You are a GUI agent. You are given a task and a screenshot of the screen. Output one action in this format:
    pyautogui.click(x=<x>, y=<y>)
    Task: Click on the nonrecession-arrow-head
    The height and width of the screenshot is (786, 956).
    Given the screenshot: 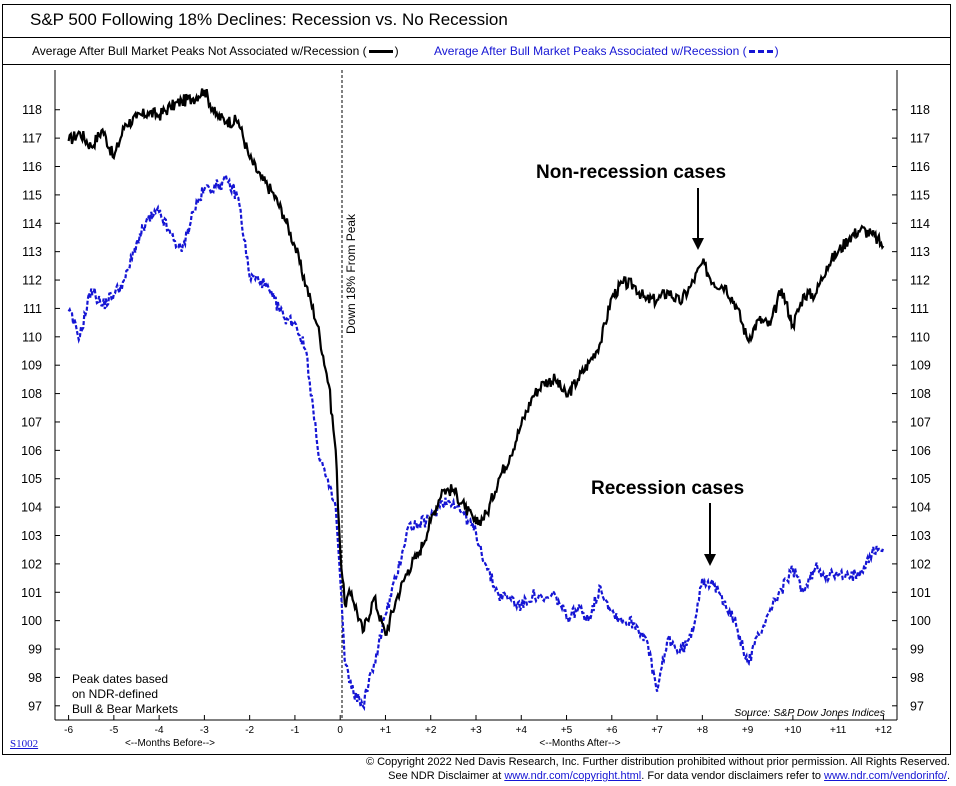 What is the action you would take?
    pyautogui.click(x=698, y=244)
    